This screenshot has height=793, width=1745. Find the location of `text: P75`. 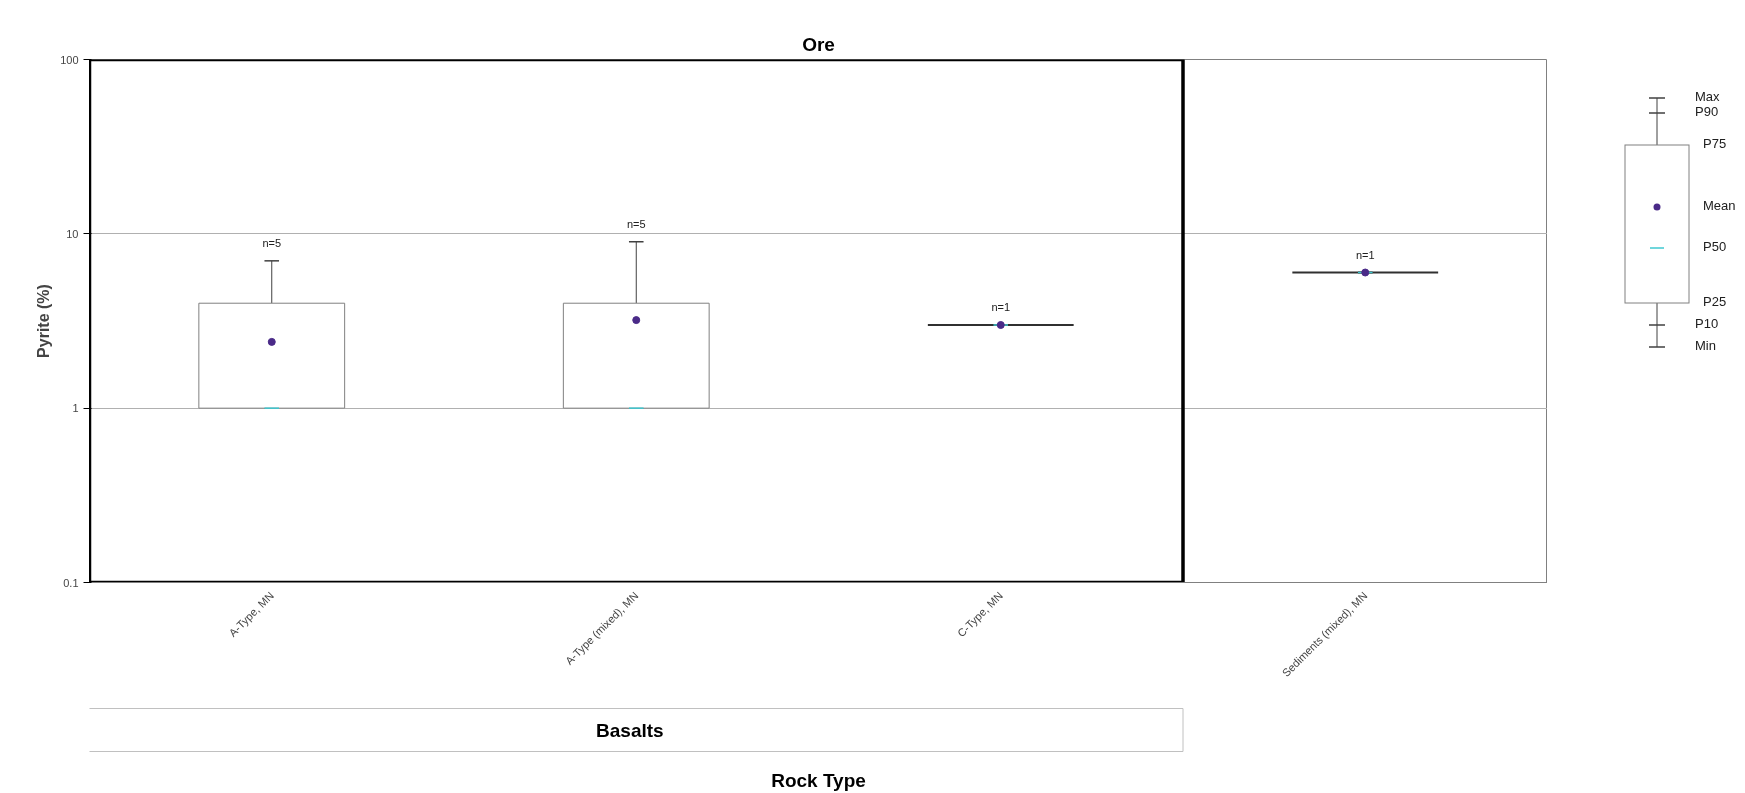

text: P75 is located at coordinates (1715, 144).